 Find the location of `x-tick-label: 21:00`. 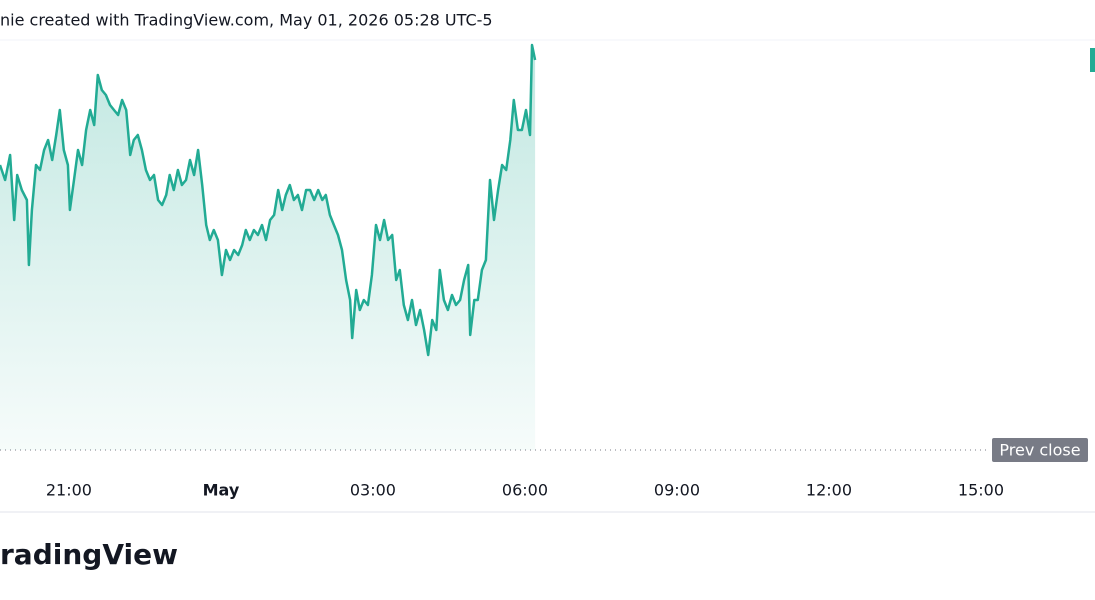

x-tick-label: 21:00 is located at coordinates (69, 490).